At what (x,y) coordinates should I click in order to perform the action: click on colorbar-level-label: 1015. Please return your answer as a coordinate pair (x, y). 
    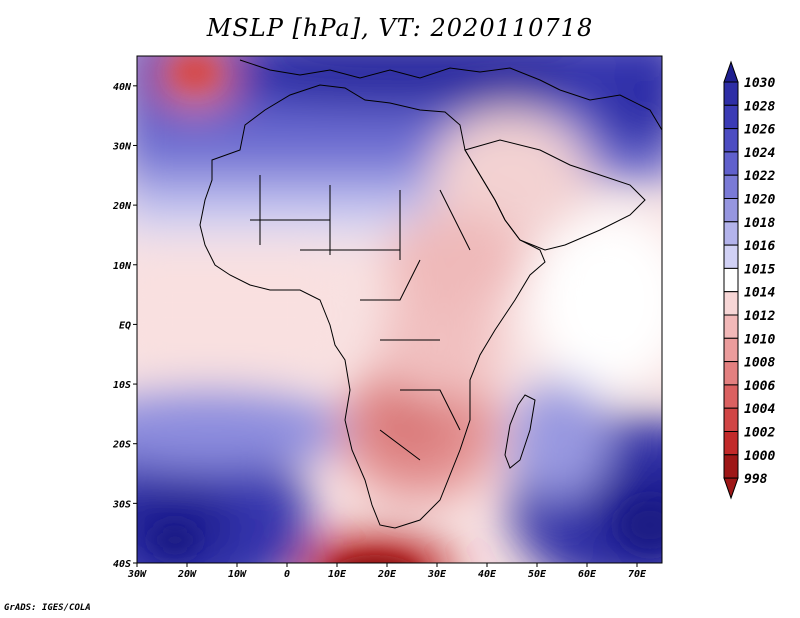
    Looking at the image, I should click on (759, 269).